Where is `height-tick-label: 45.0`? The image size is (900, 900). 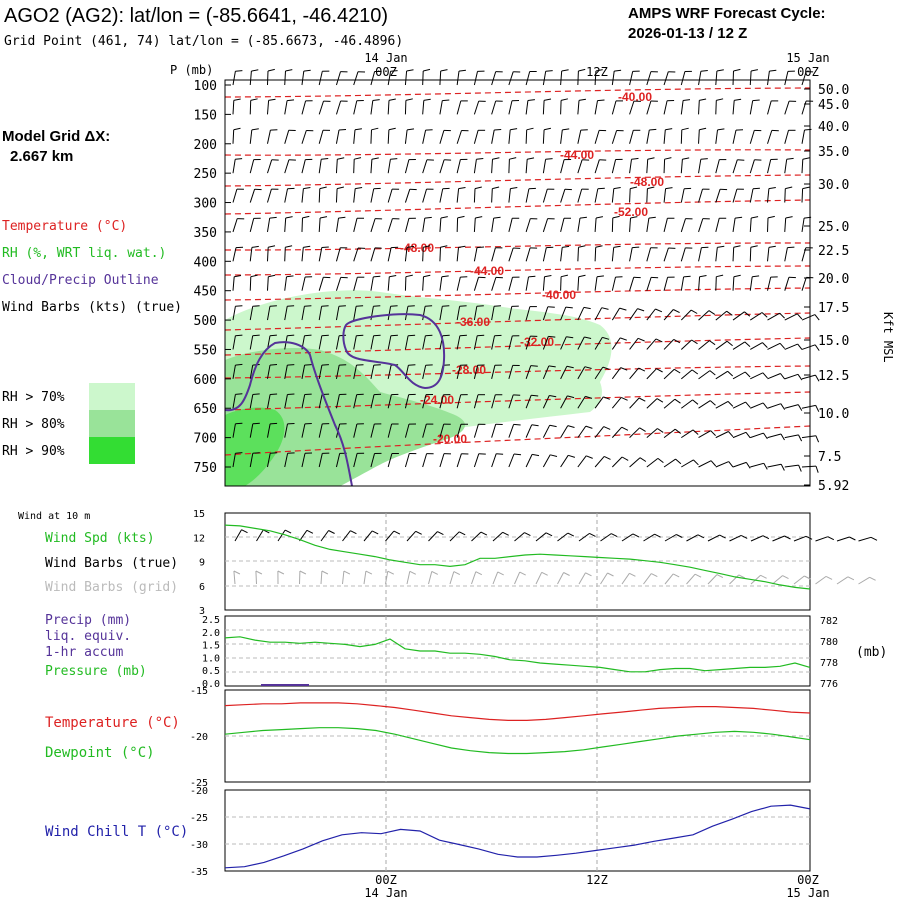
height-tick-label: 45.0 is located at coordinates (833, 105).